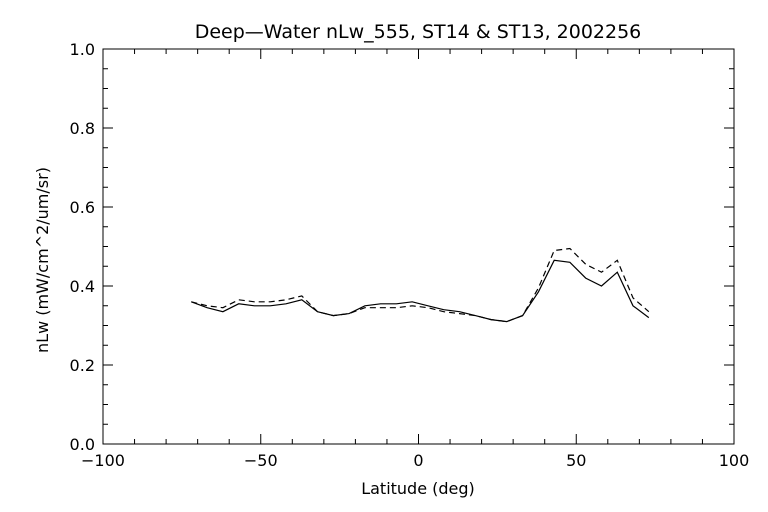  What do you see at coordinates (261, 460) in the screenshot?
I see `x-tick-label: −50` at bounding box center [261, 460].